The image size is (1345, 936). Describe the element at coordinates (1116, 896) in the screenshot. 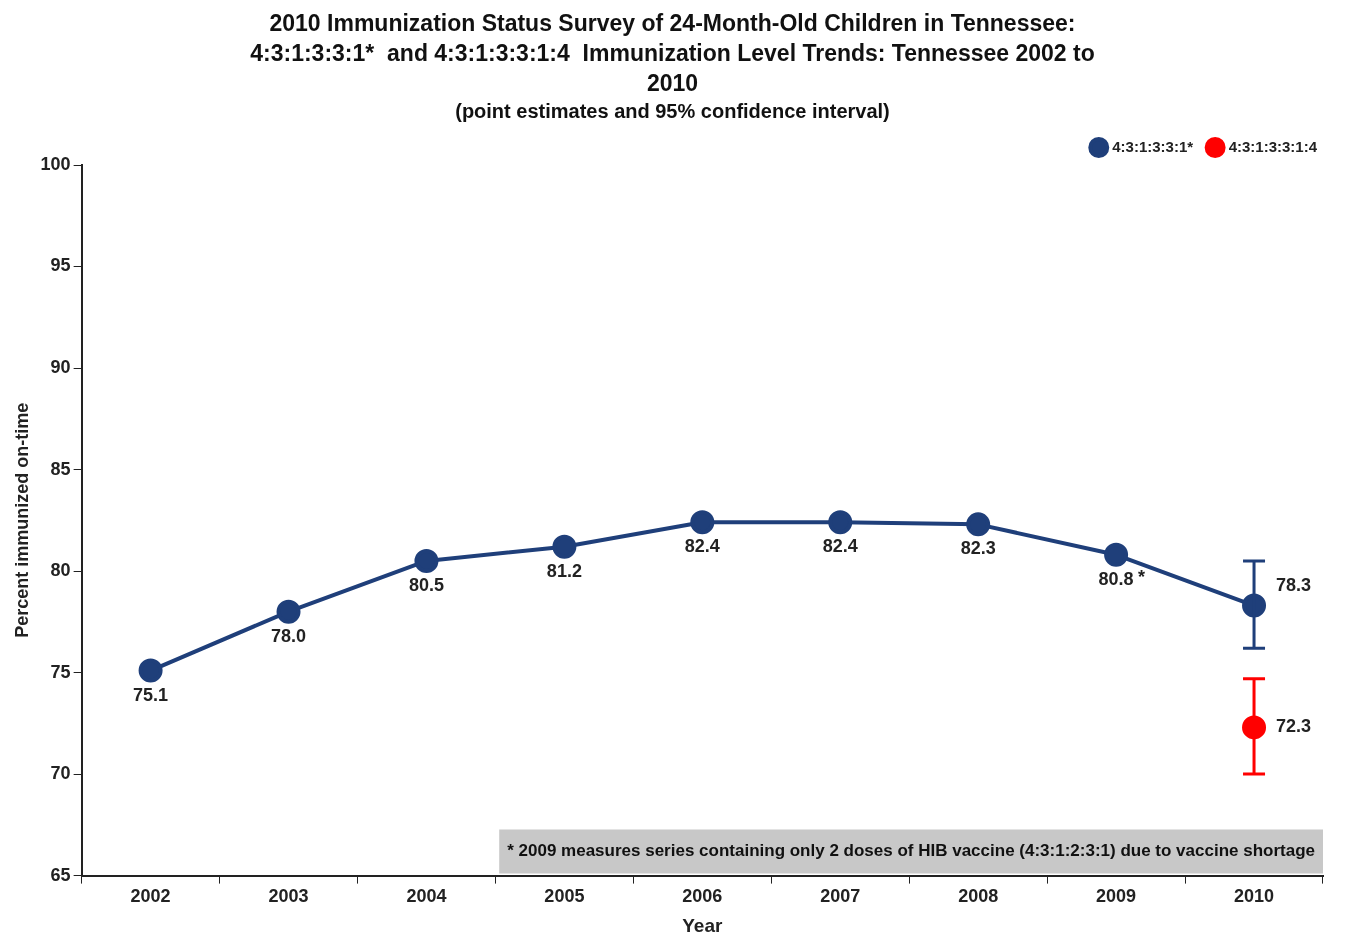

I see `x-tick-label: 2009` at that location.